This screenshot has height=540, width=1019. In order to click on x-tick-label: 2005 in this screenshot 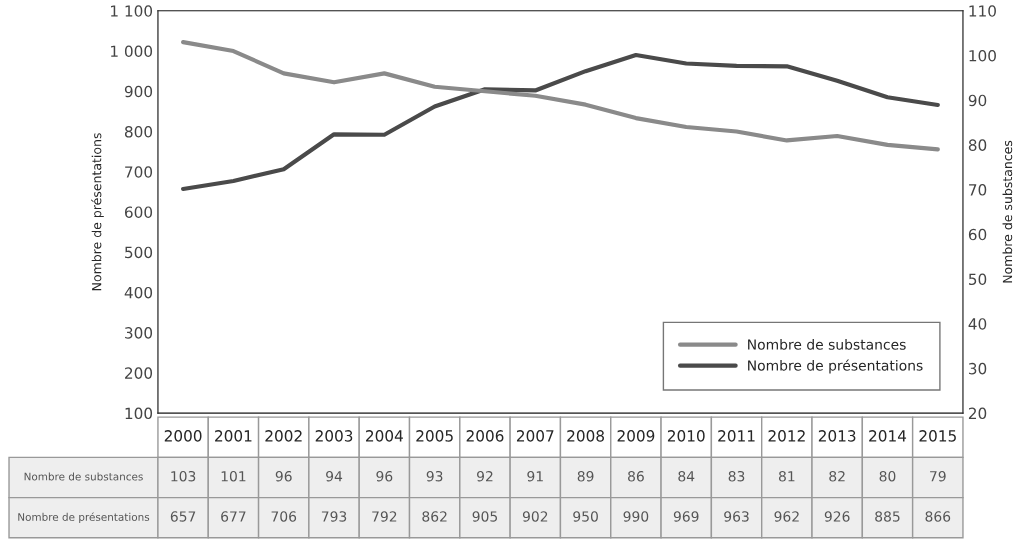, I will do `click(434, 436)`.